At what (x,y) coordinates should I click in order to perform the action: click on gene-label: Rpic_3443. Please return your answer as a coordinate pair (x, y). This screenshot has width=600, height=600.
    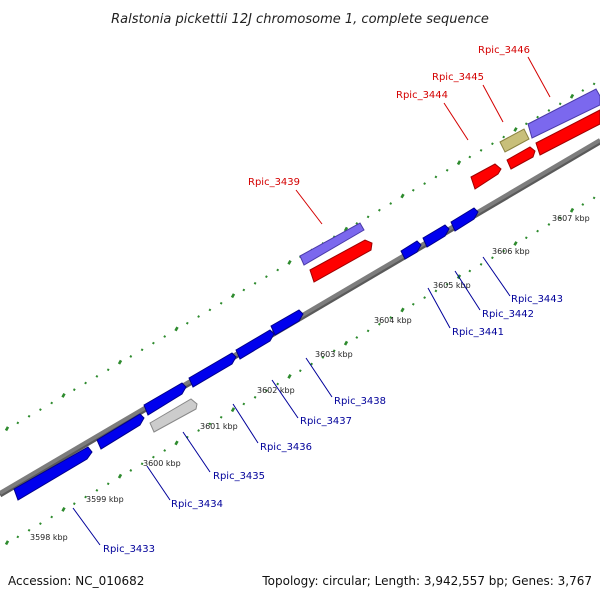
    Looking at the image, I should click on (537, 299).